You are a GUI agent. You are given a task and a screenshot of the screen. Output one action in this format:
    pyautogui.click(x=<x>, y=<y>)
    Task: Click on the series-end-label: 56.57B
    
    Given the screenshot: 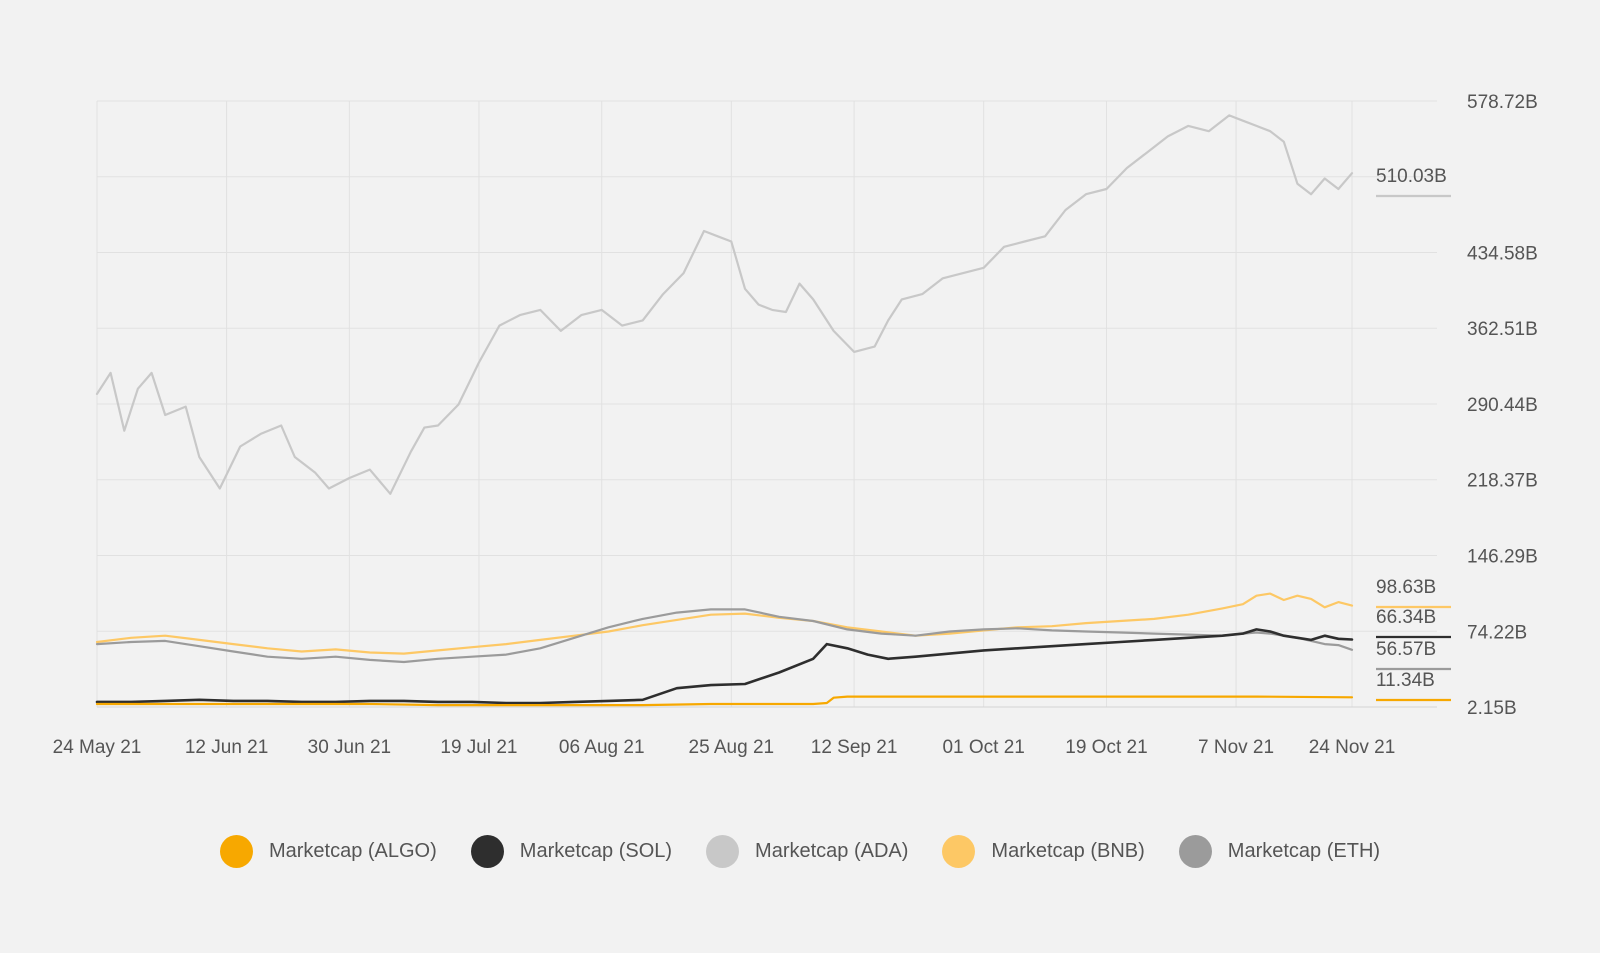 What is the action you would take?
    pyautogui.click(x=1406, y=649)
    